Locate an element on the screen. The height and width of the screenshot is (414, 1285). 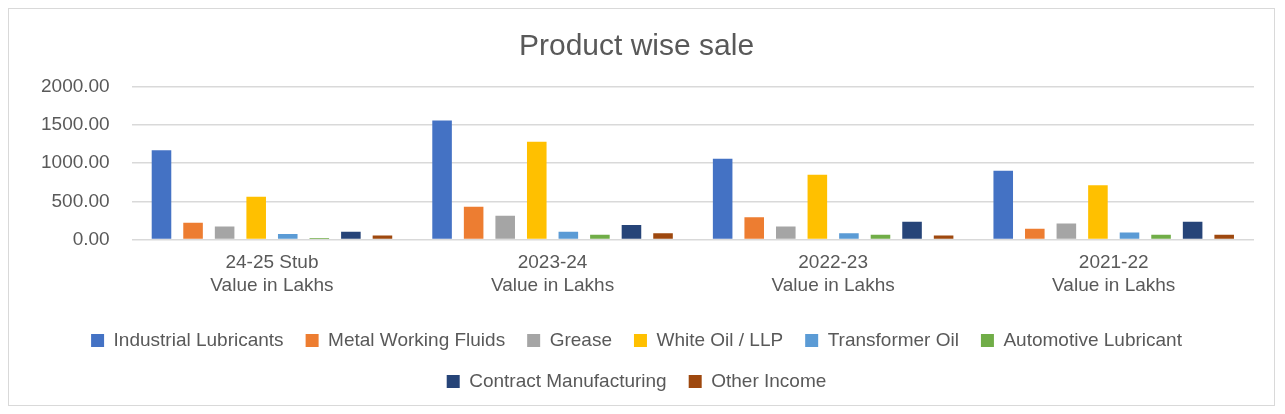
x-tick-label: 2023-24 Value in Lakhs is located at coordinates (552, 273).